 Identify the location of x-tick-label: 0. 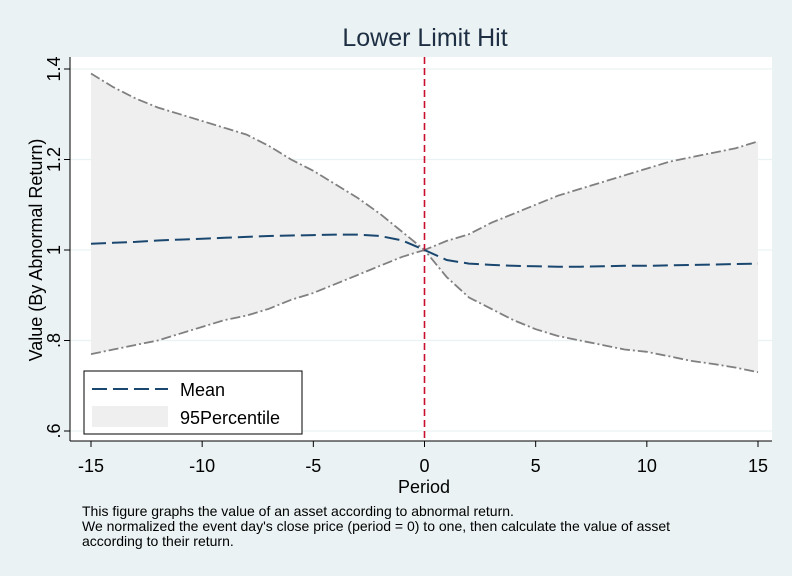
(424, 466).